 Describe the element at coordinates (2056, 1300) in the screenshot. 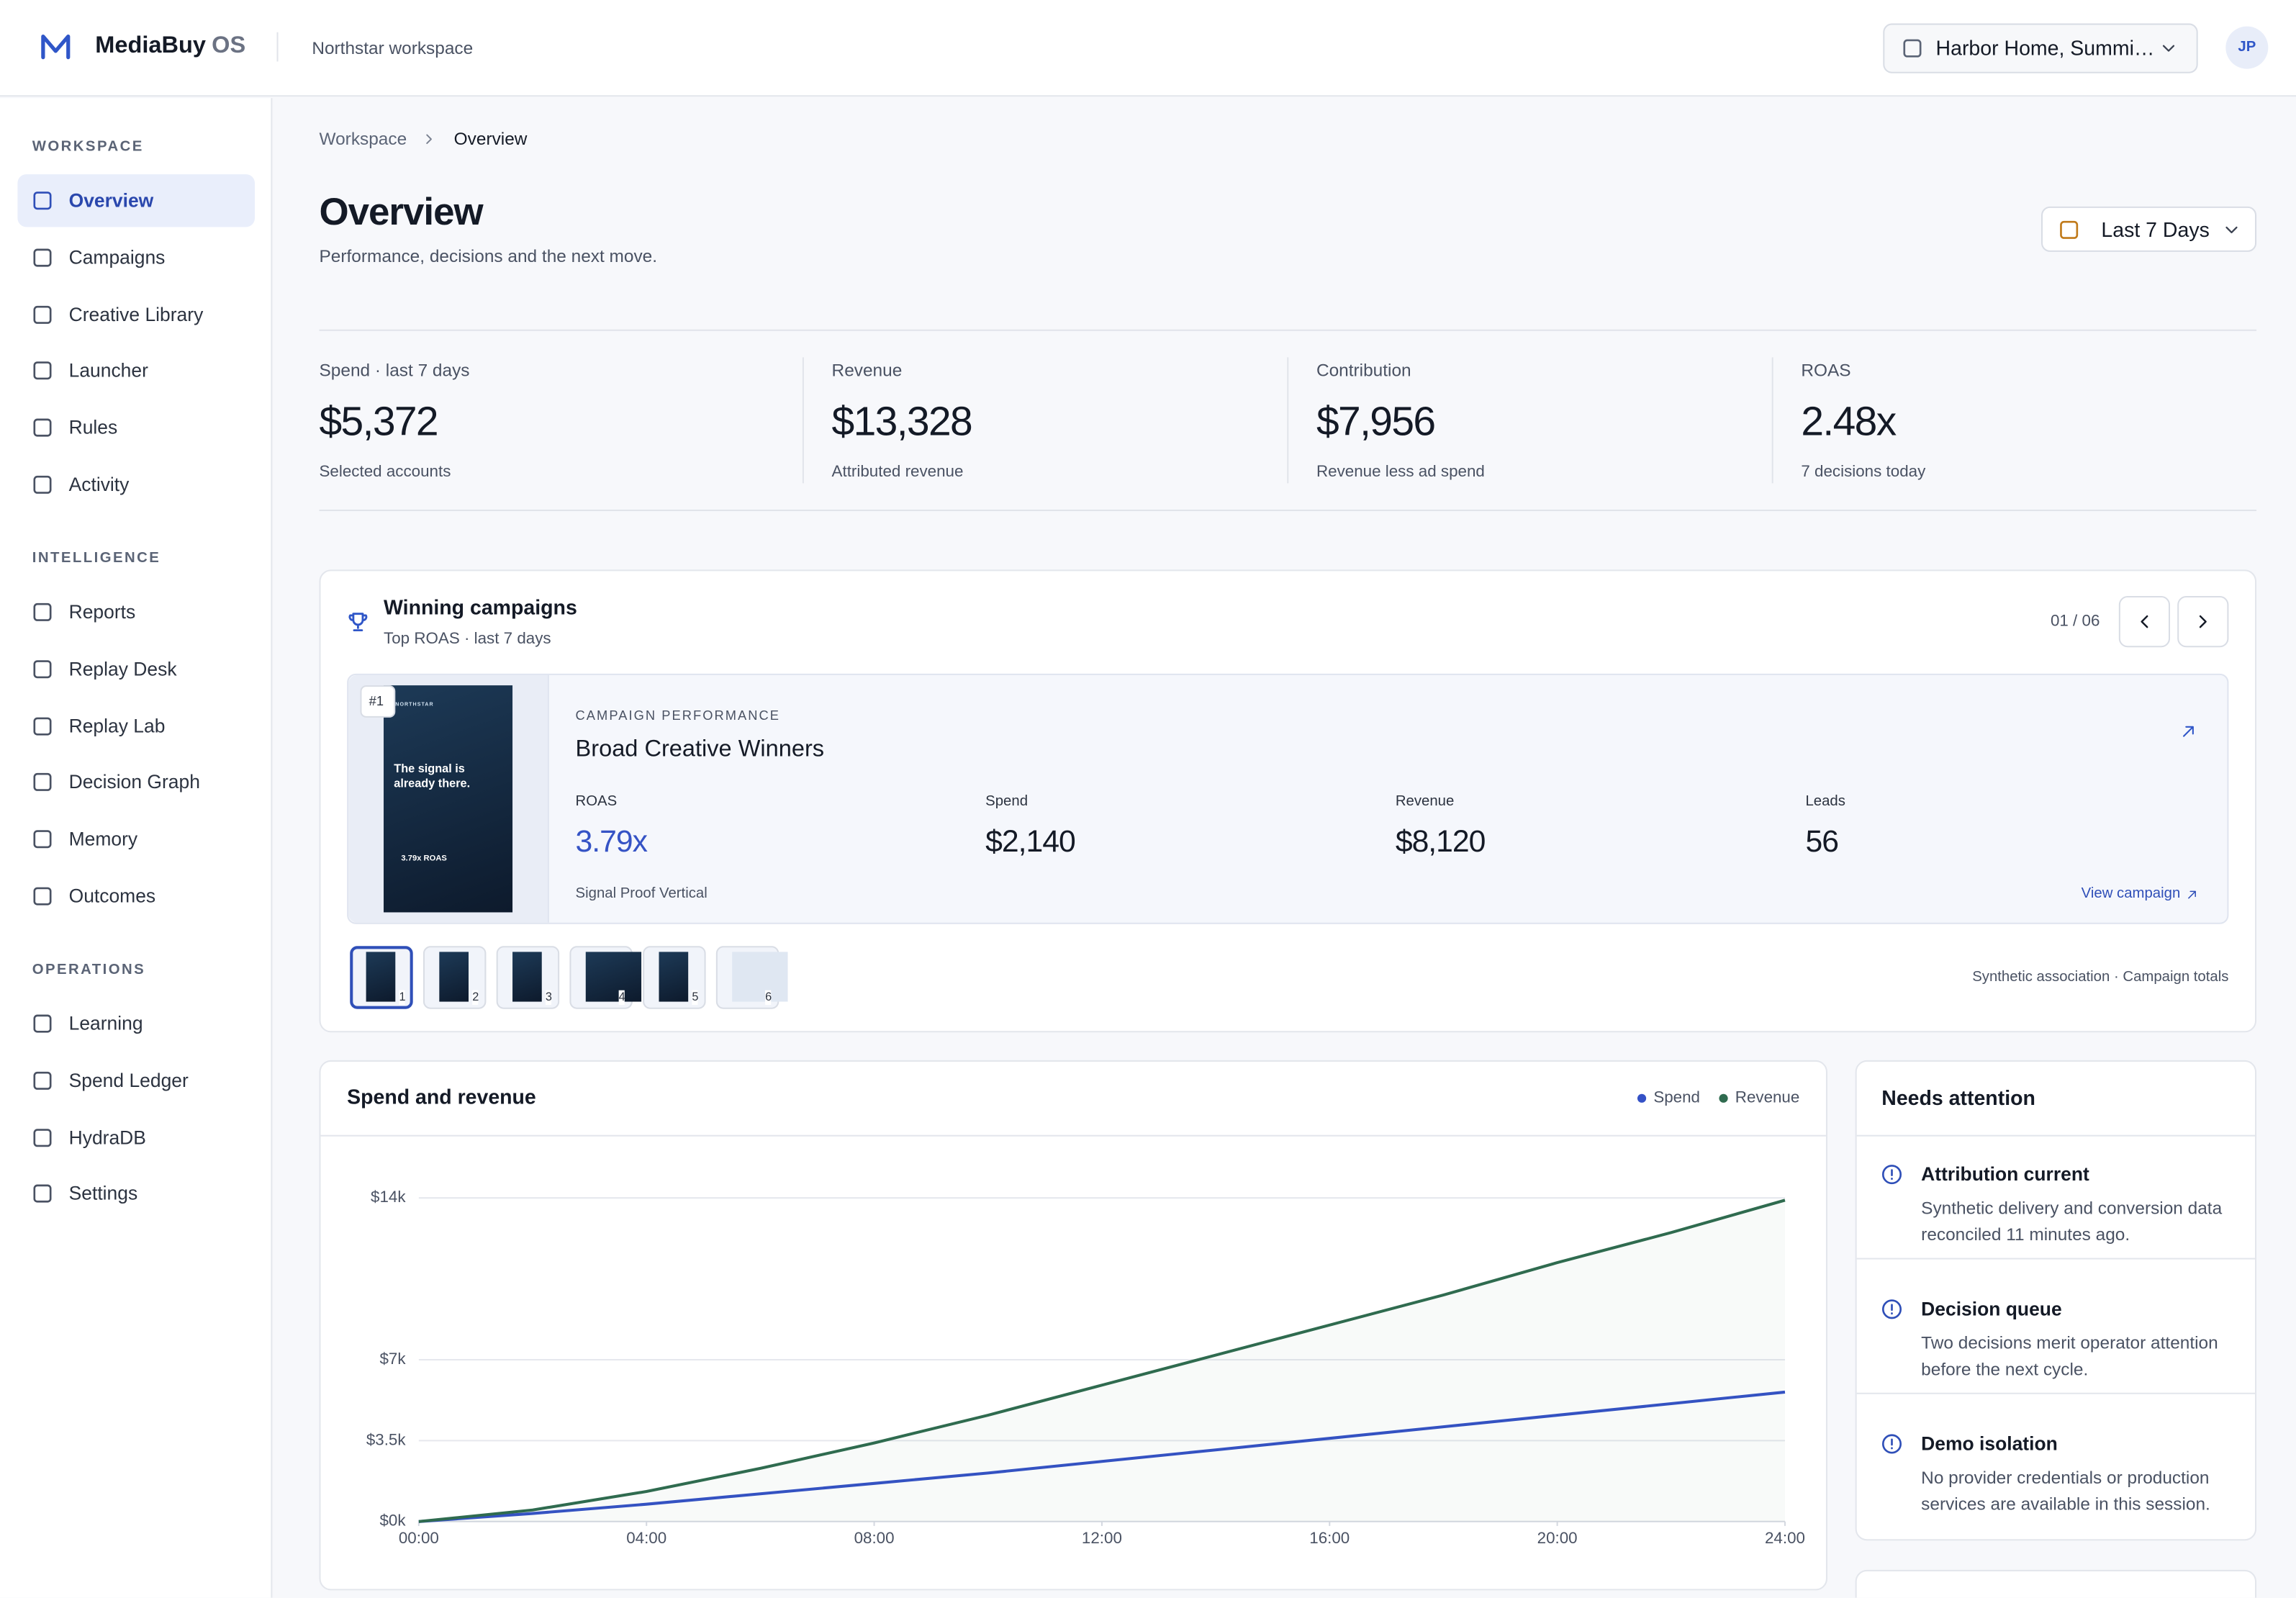

I see `attention-card` at that location.